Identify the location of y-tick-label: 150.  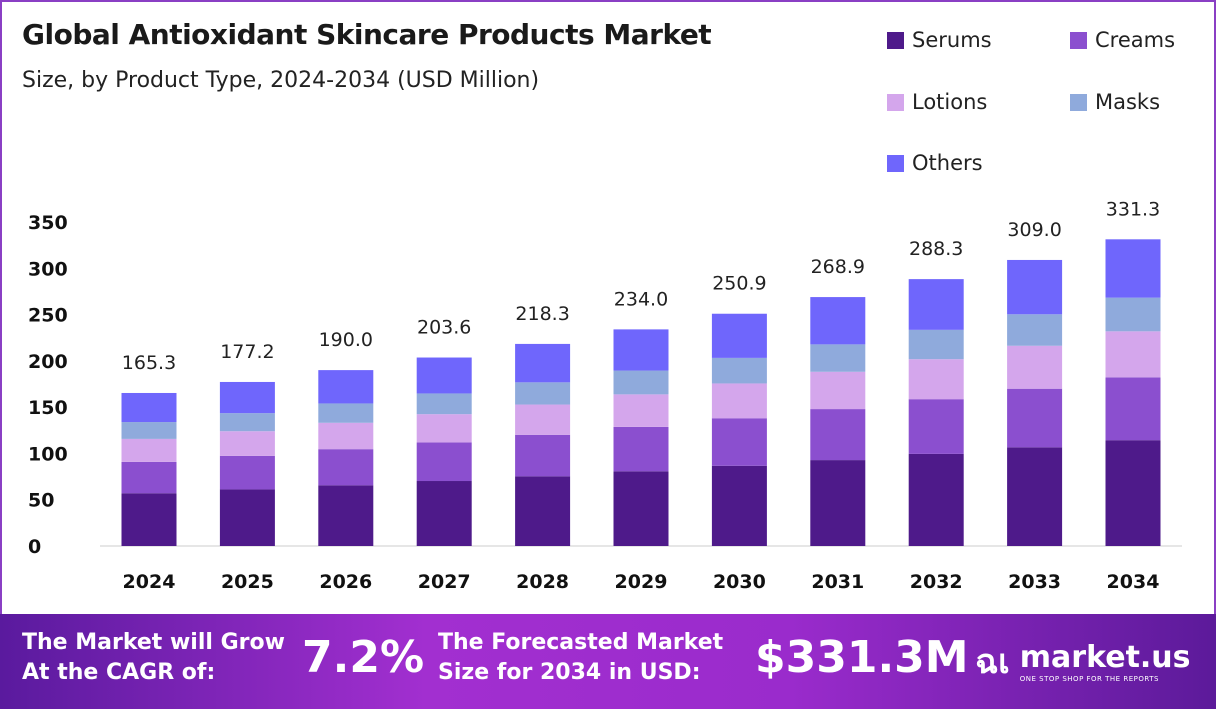
(48, 408).